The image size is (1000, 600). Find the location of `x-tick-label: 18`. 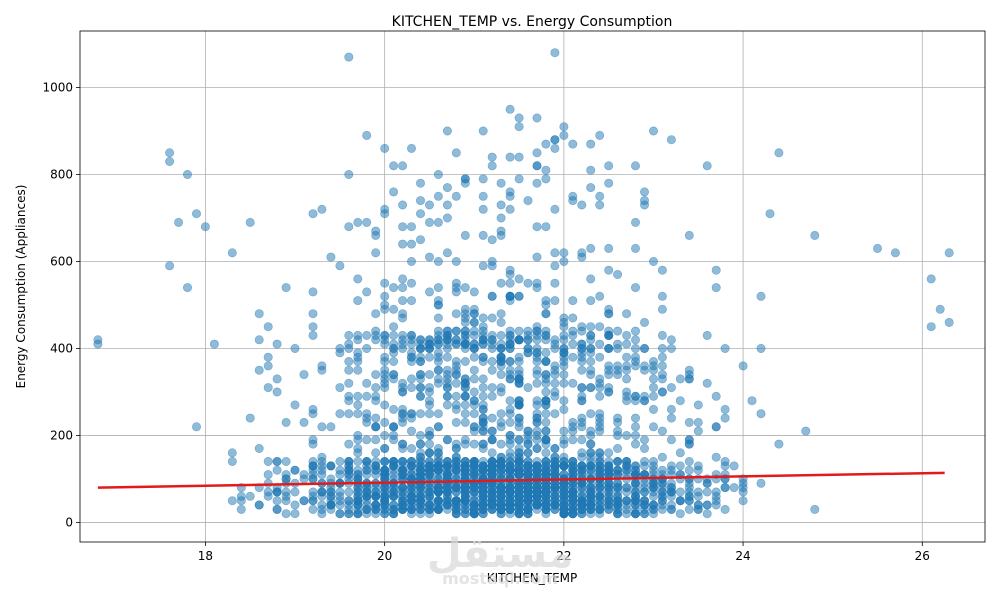

x-tick-label: 18 is located at coordinates (205, 556).